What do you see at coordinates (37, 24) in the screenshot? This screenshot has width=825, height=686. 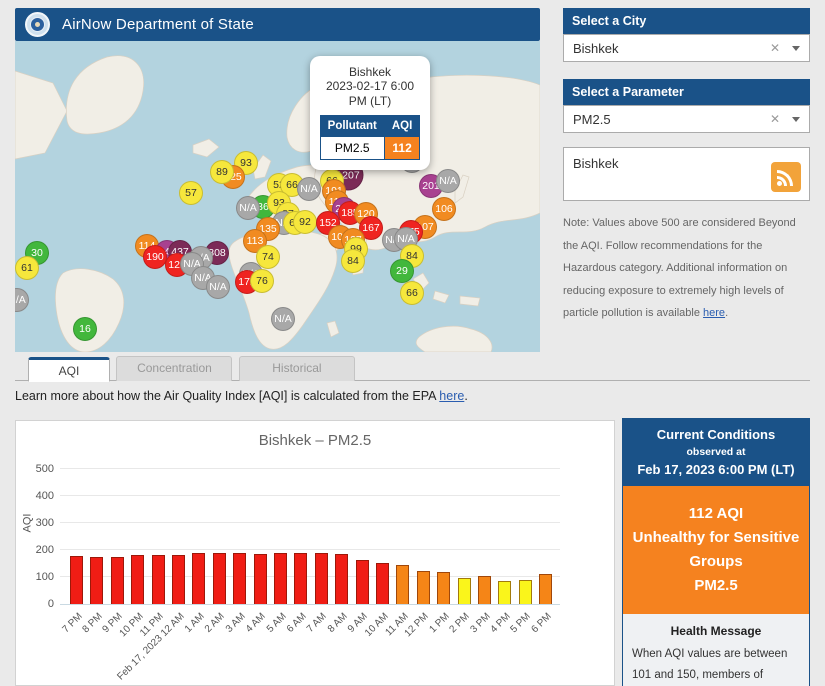 I see `department-of-state-seal-icon` at bounding box center [37, 24].